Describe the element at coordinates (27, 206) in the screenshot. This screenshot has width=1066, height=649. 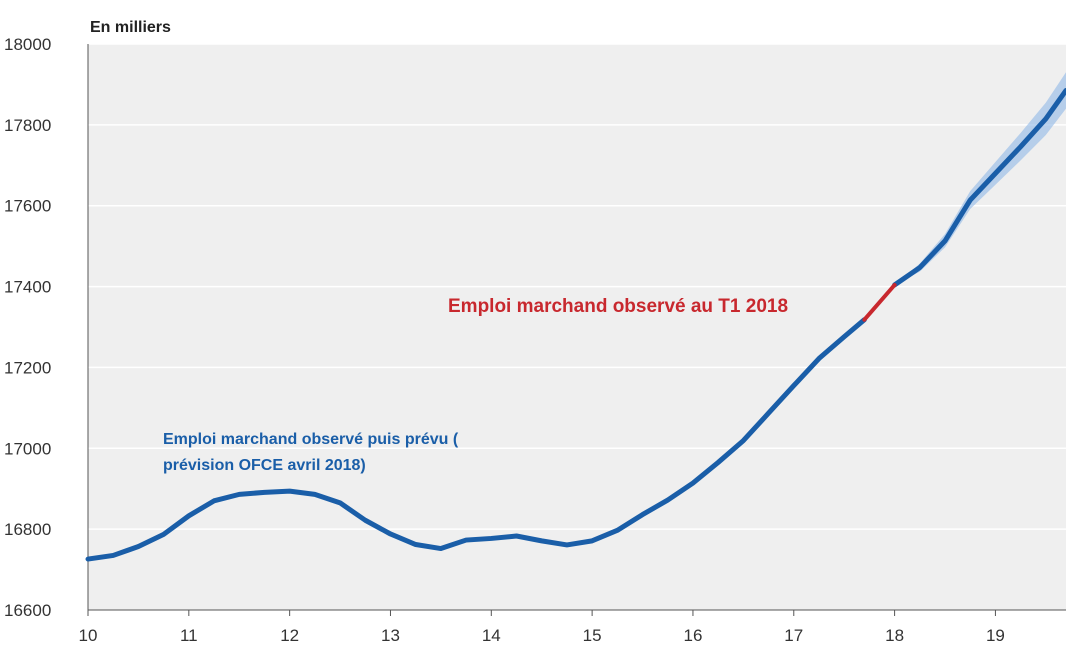
I see `y-tick-17600: 17600` at that location.